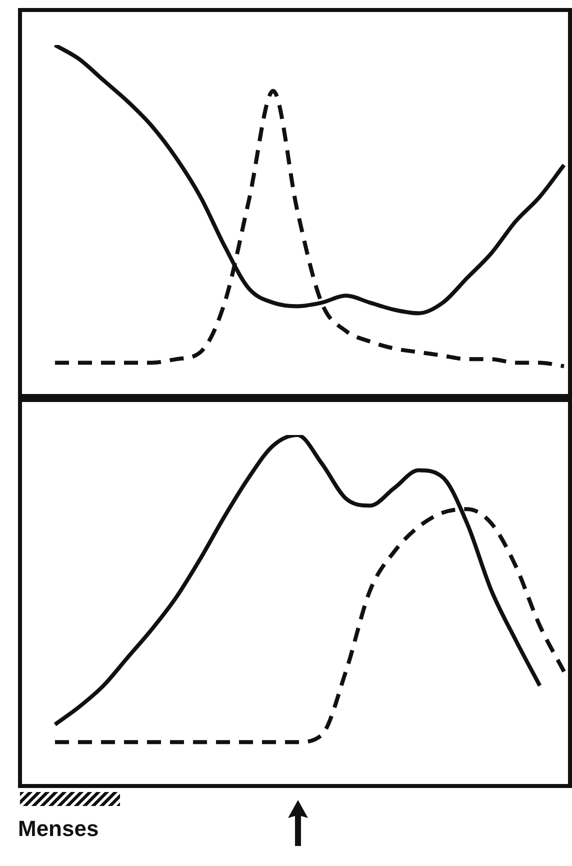 The image size is (572, 866). I want to click on text: Menses, so click(58, 829).